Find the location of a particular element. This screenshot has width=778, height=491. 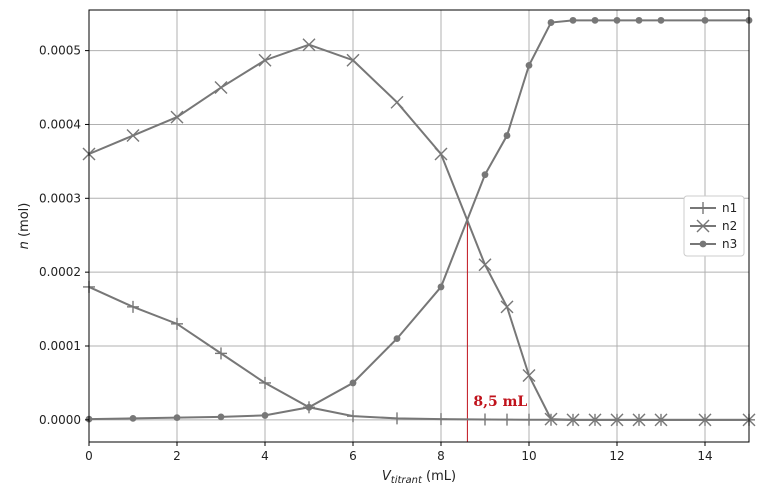

x-tick-label: 6 is located at coordinates (353, 456).